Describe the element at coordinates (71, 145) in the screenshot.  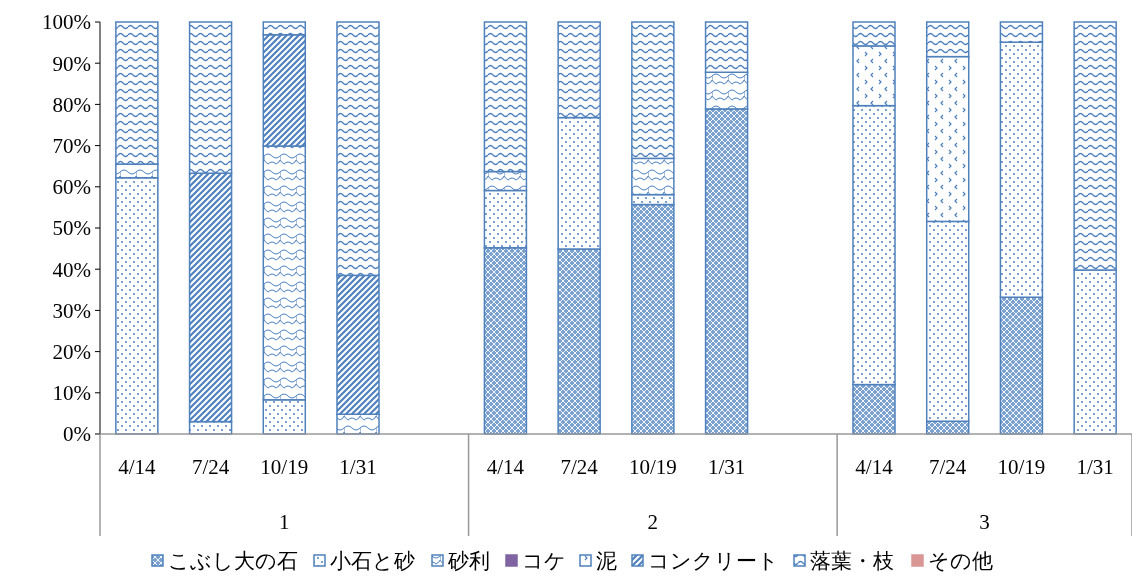
I see `y-tick-label: 70%` at that location.